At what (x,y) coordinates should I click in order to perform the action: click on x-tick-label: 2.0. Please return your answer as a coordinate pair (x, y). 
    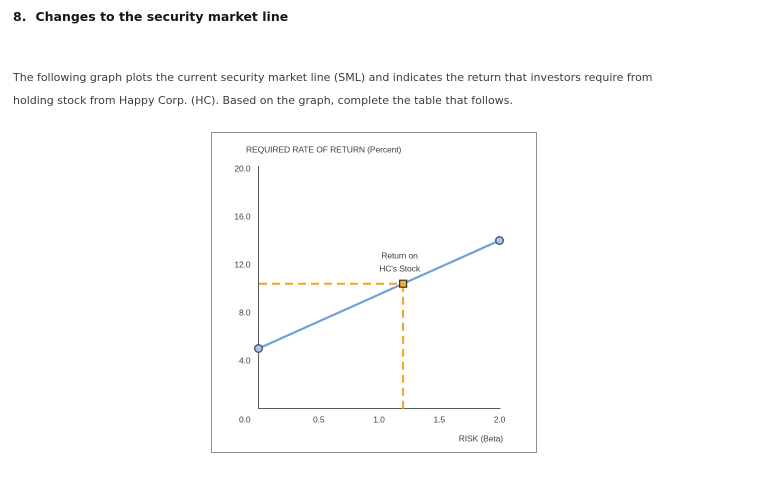
    Looking at the image, I should click on (500, 420).